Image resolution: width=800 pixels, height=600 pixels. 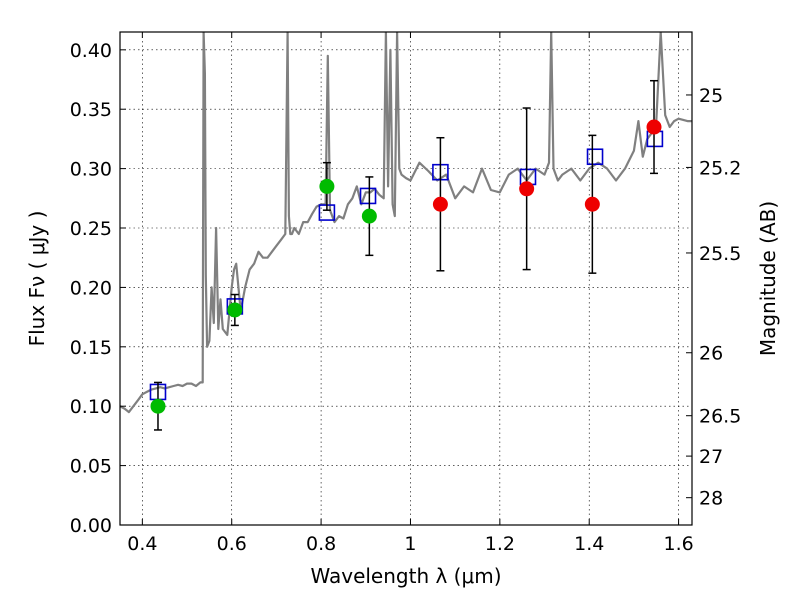 I want to click on y-tick-label: 0.25, so click(x=91, y=229).